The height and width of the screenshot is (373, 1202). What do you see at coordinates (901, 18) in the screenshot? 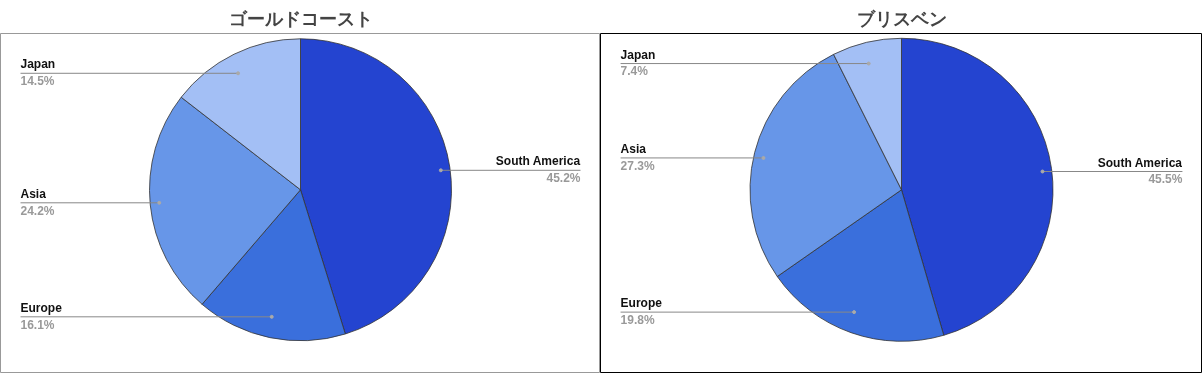
I see `chart-title: ブリスベン` at bounding box center [901, 18].